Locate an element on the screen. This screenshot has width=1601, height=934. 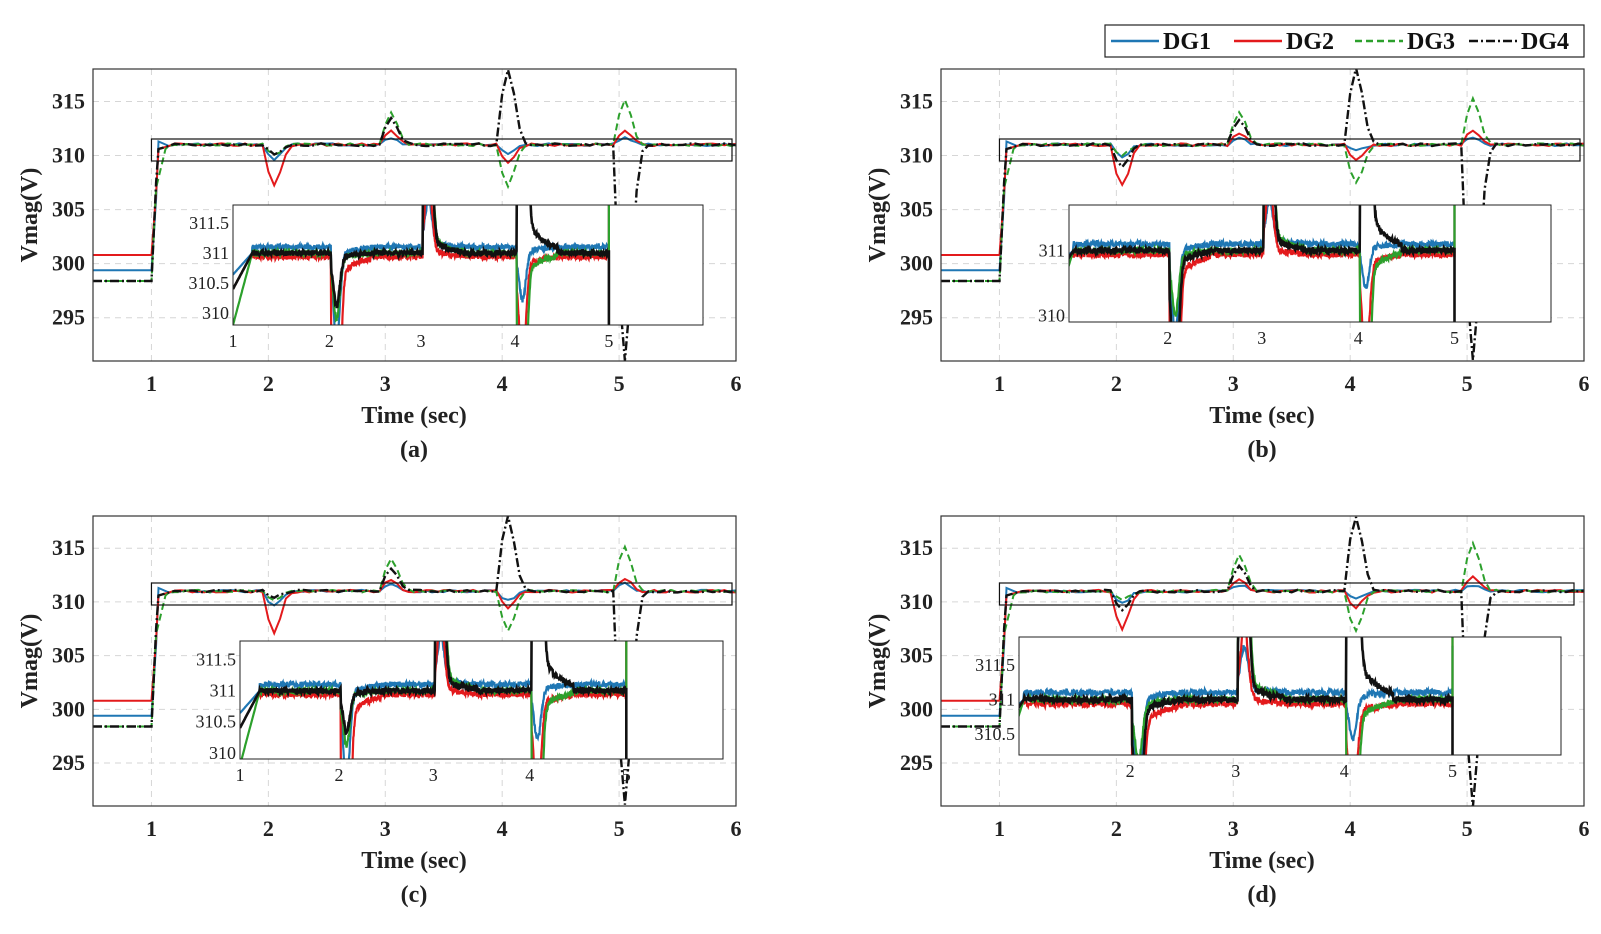
inset-zoom-3: 1 2 3 4 5 310 310.5 311 311.5 is located at coordinates (460, 712).